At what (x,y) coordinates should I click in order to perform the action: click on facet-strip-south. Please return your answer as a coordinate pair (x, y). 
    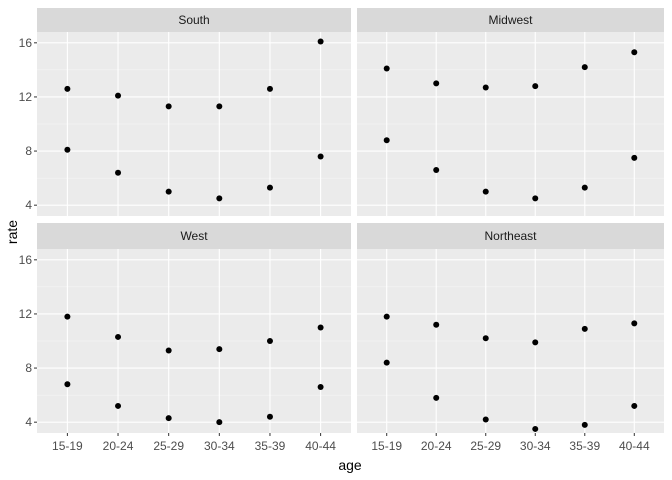
    Looking at the image, I should click on (194, 20).